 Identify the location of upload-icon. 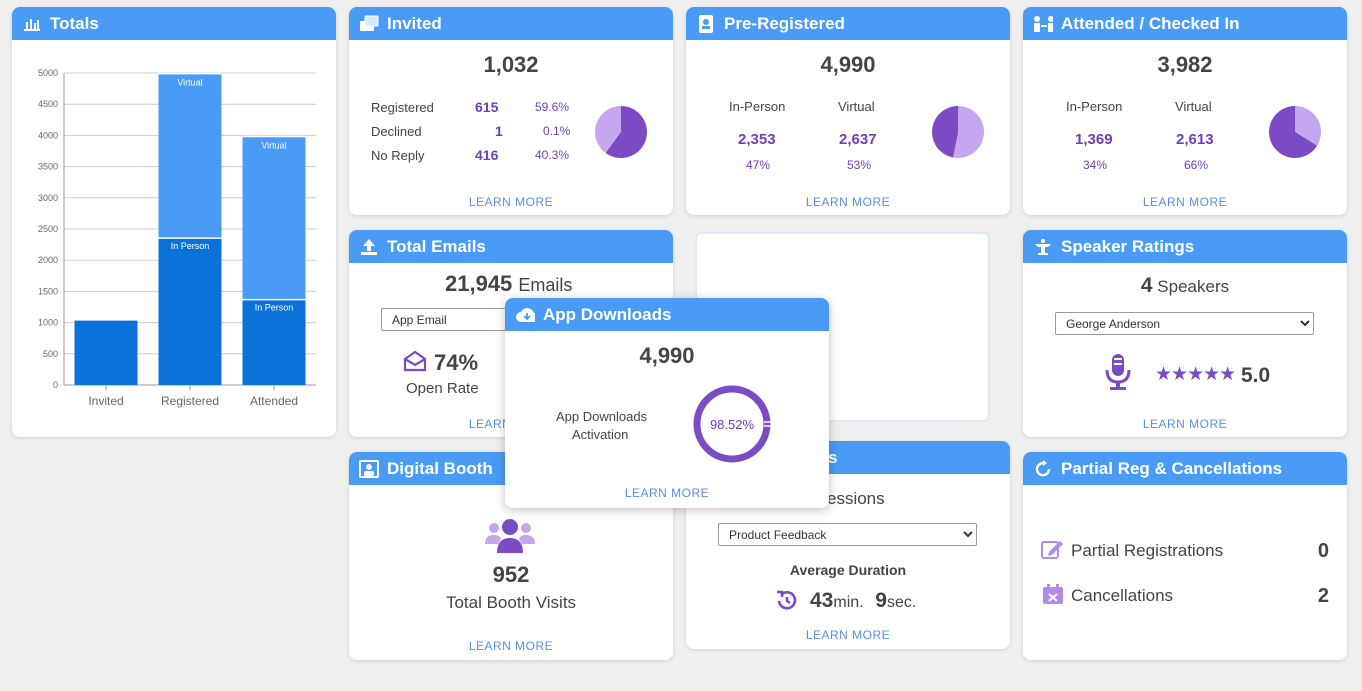
(369, 247).